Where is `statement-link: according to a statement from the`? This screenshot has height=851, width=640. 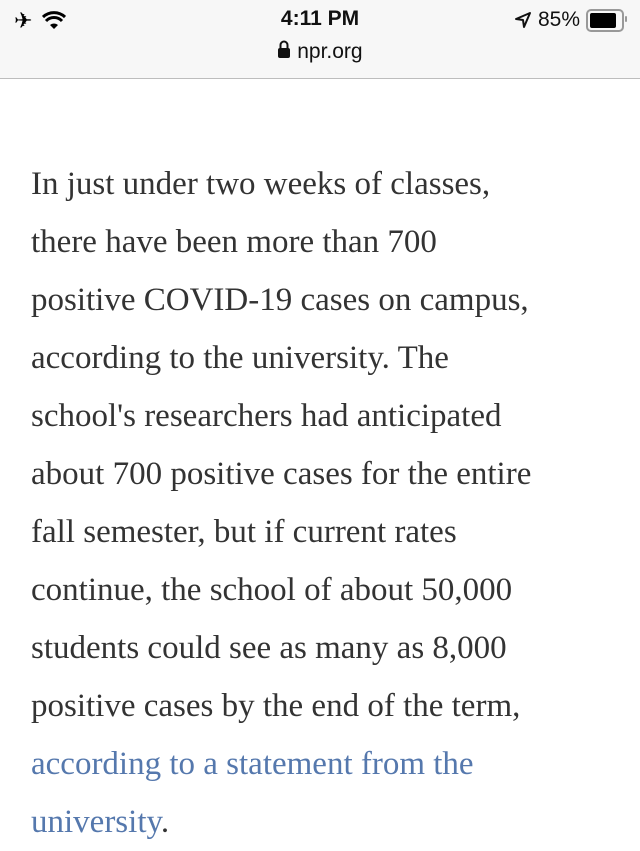 statement-link: according to a statement from the is located at coordinates (252, 764).